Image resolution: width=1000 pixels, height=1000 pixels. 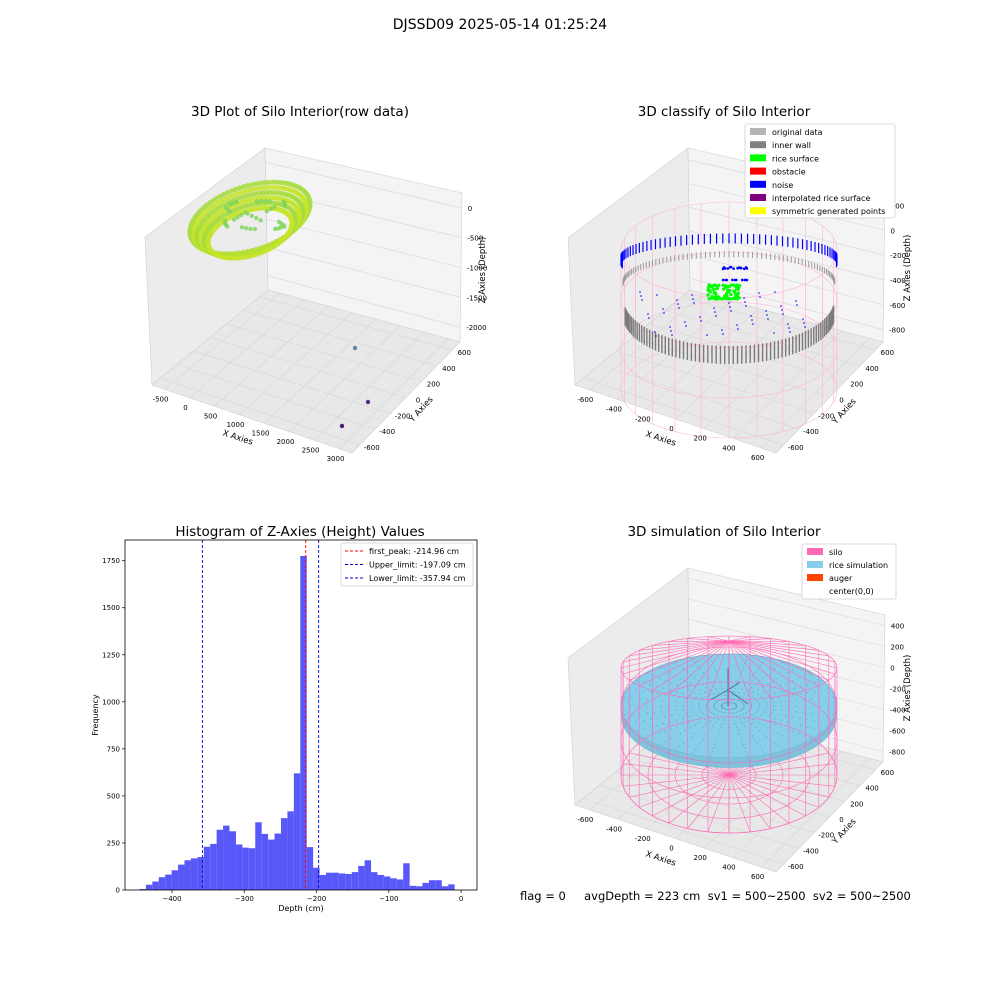 I want to click on panel1-title: 3D Plot of Silo Interior(row data), so click(x=300, y=112).